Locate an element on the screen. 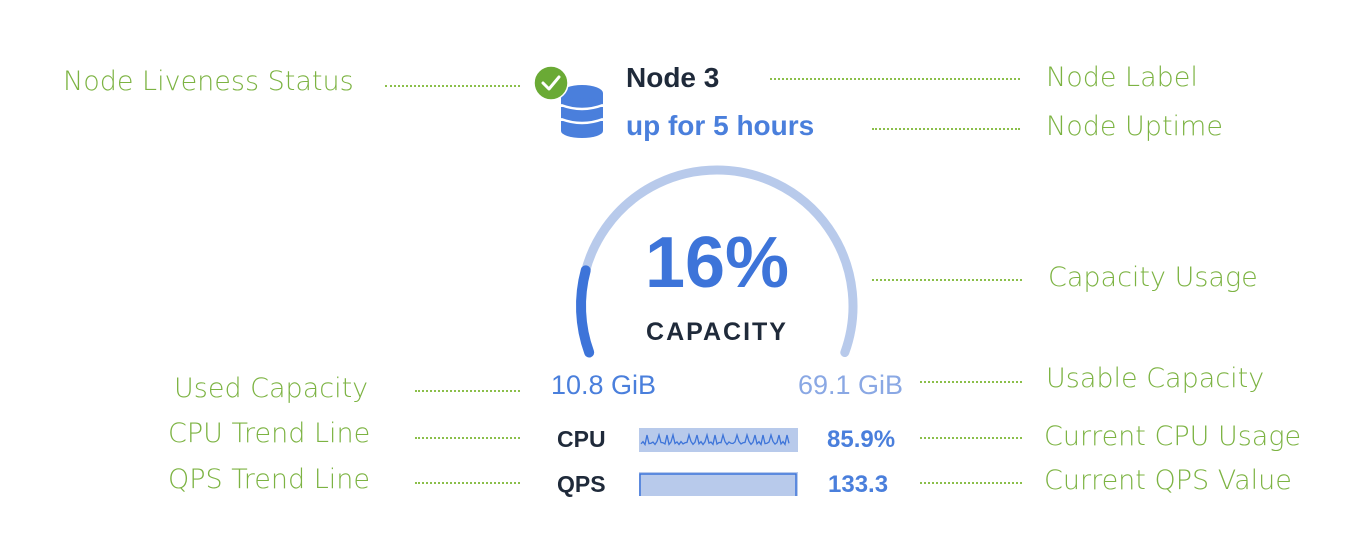  cpu-value: 85.9% is located at coordinates (861, 439).